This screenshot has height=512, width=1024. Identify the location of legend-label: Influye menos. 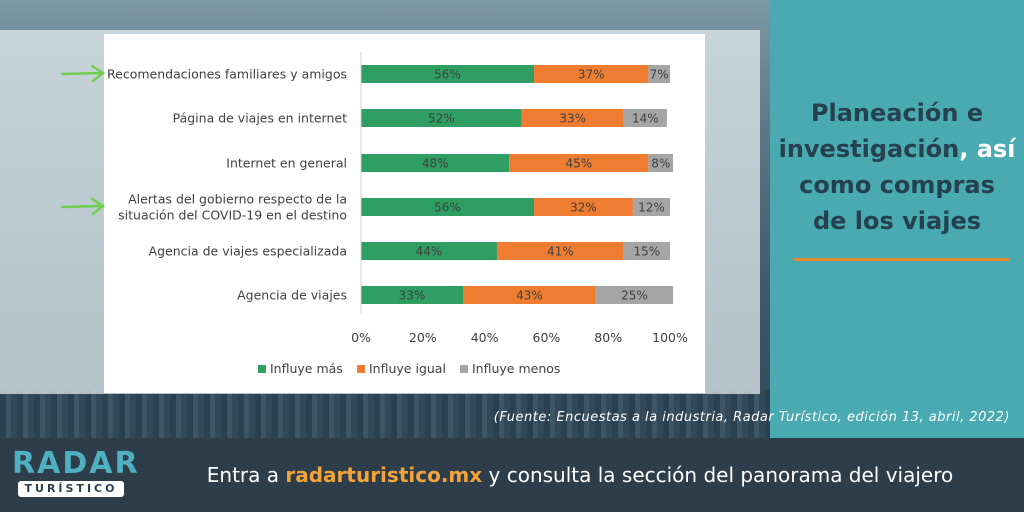
(516, 368).